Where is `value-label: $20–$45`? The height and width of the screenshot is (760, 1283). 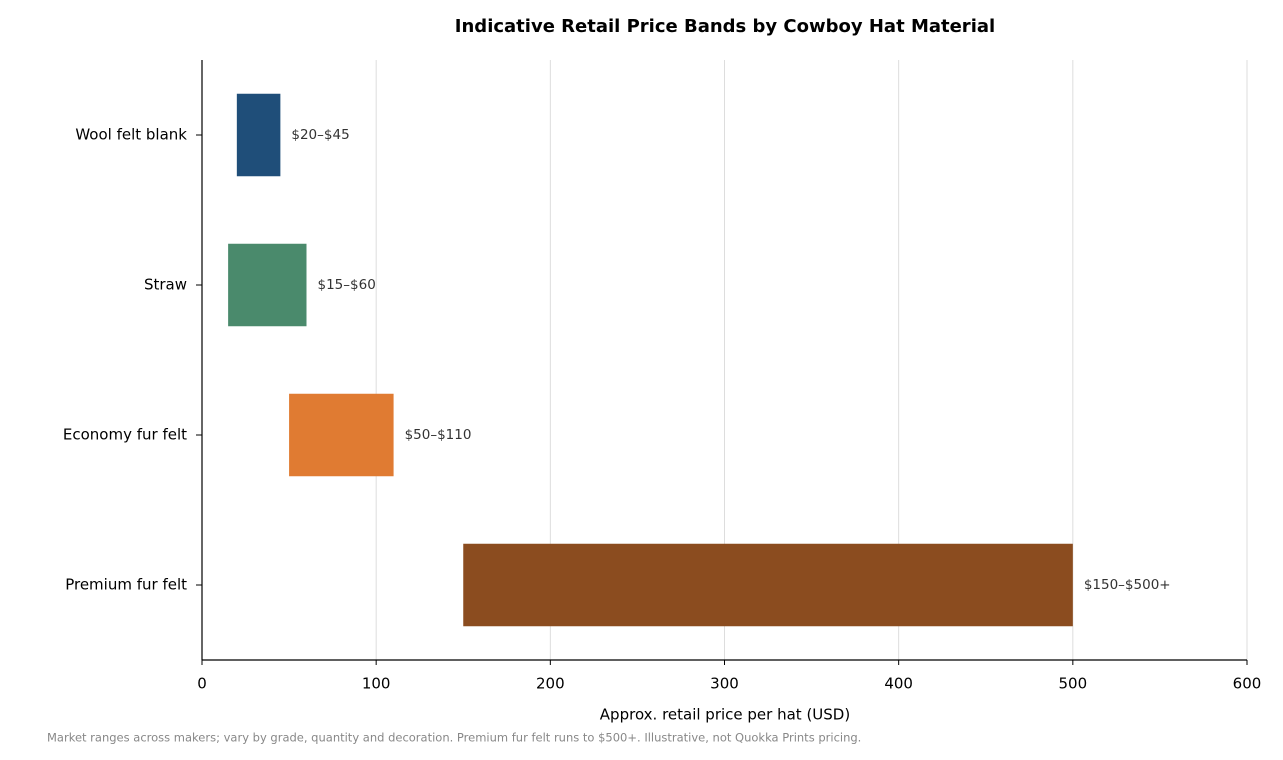
value-label: $20–$45 is located at coordinates (320, 135).